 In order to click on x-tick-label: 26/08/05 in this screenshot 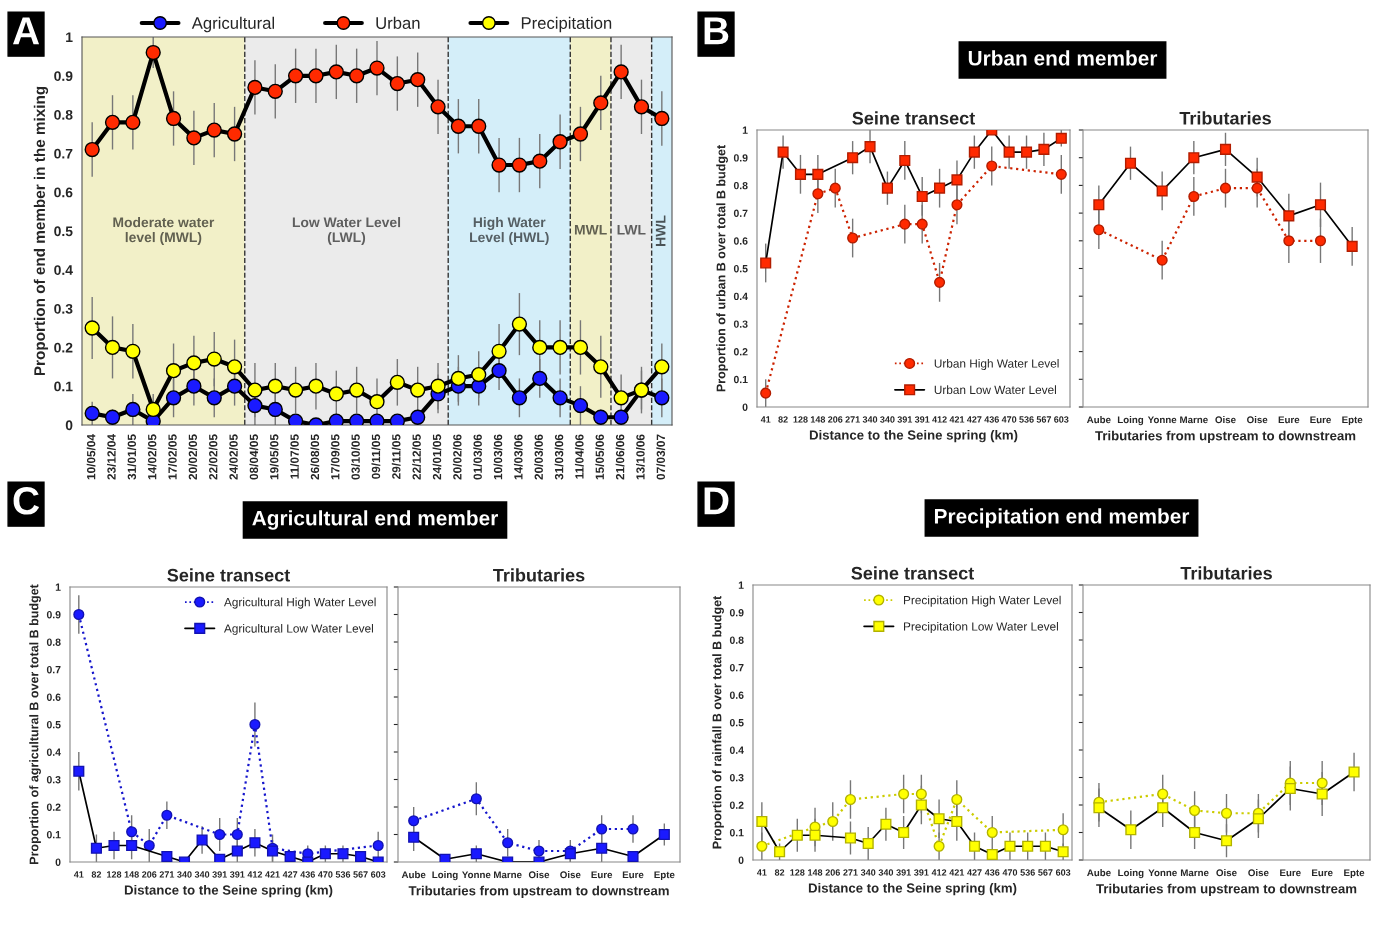, I will do `click(315, 457)`.